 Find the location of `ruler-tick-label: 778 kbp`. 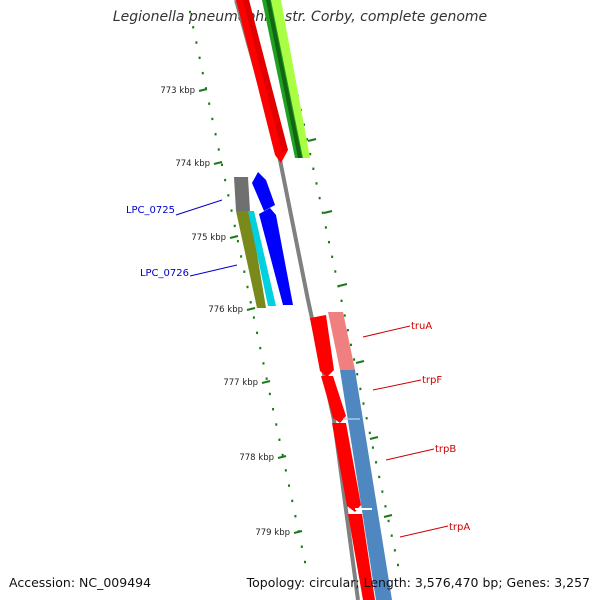

ruler-tick-label: 778 kbp is located at coordinates (256, 458).